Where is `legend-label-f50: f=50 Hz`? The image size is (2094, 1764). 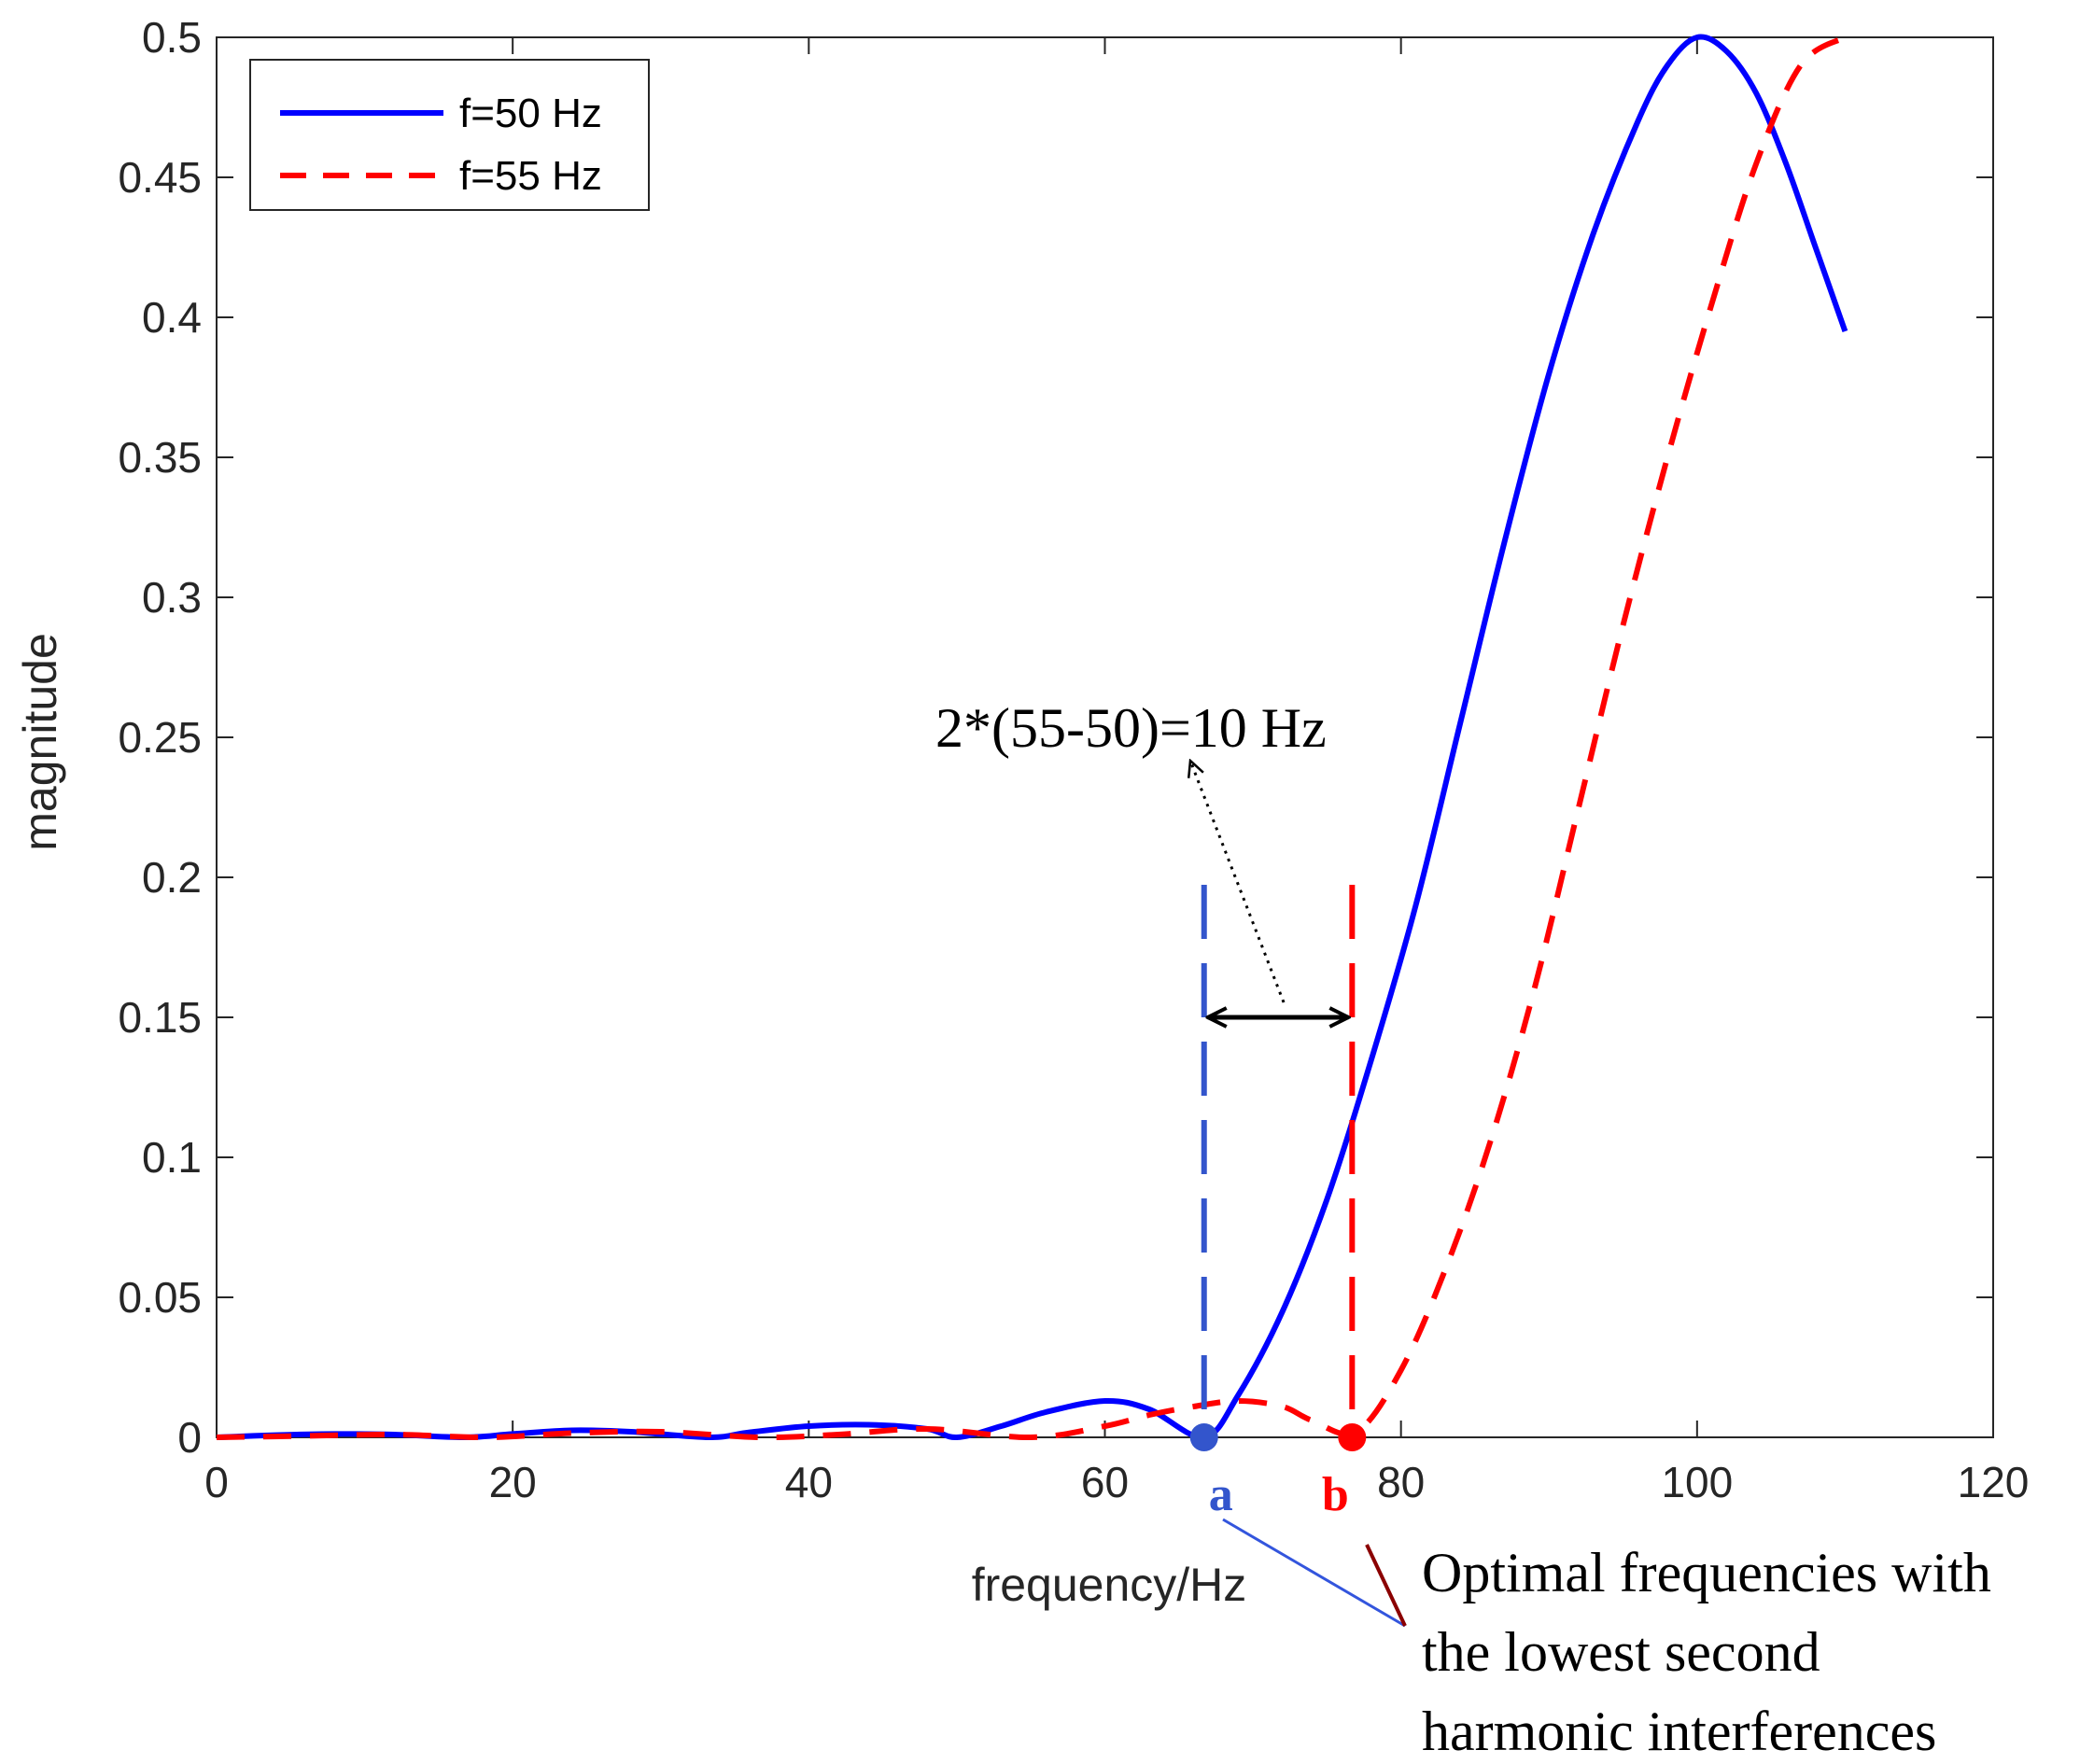 legend-label-f50: f=50 Hz is located at coordinates (530, 113).